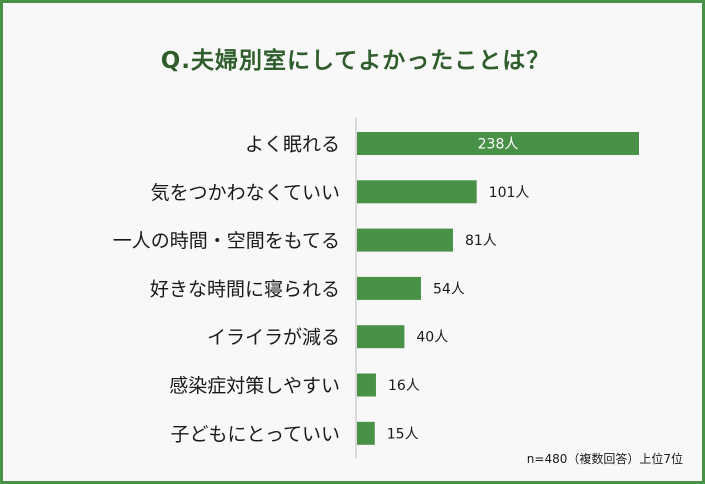 The width and height of the screenshot is (705, 484). I want to click on data-label: 54人, so click(449, 289).